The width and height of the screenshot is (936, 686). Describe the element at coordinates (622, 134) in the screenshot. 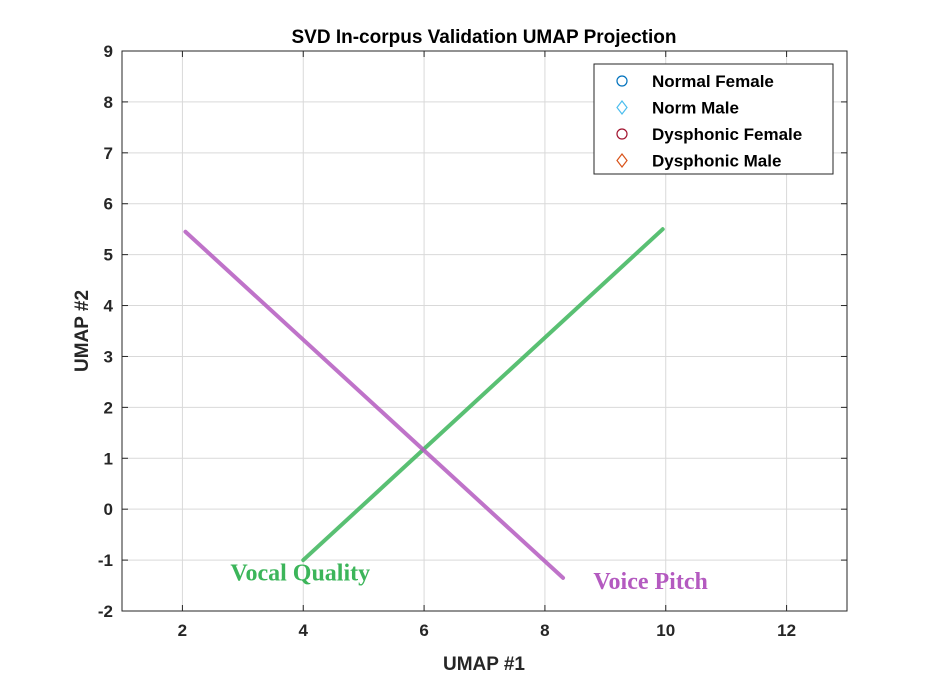

I see `legend-marker-dysphonic-female` at that location.